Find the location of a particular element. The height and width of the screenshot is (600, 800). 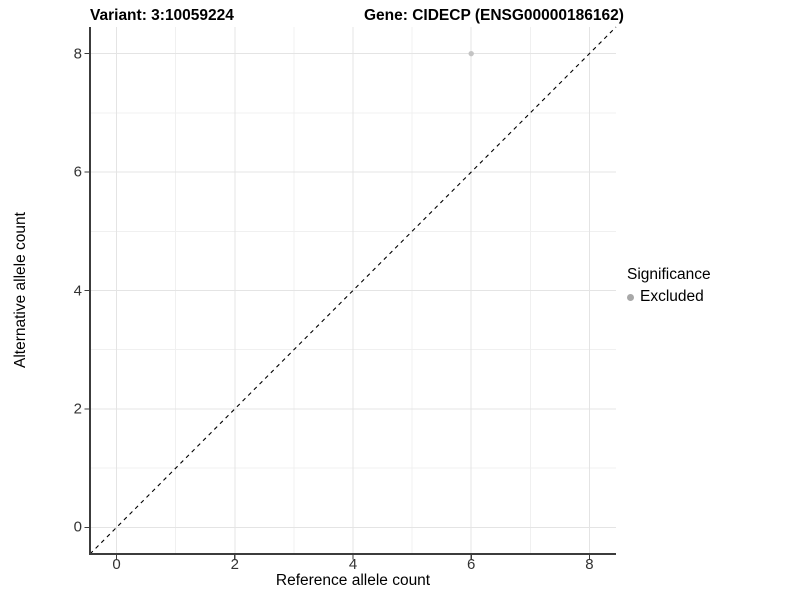

data-point is located at coordinates (471, 53).